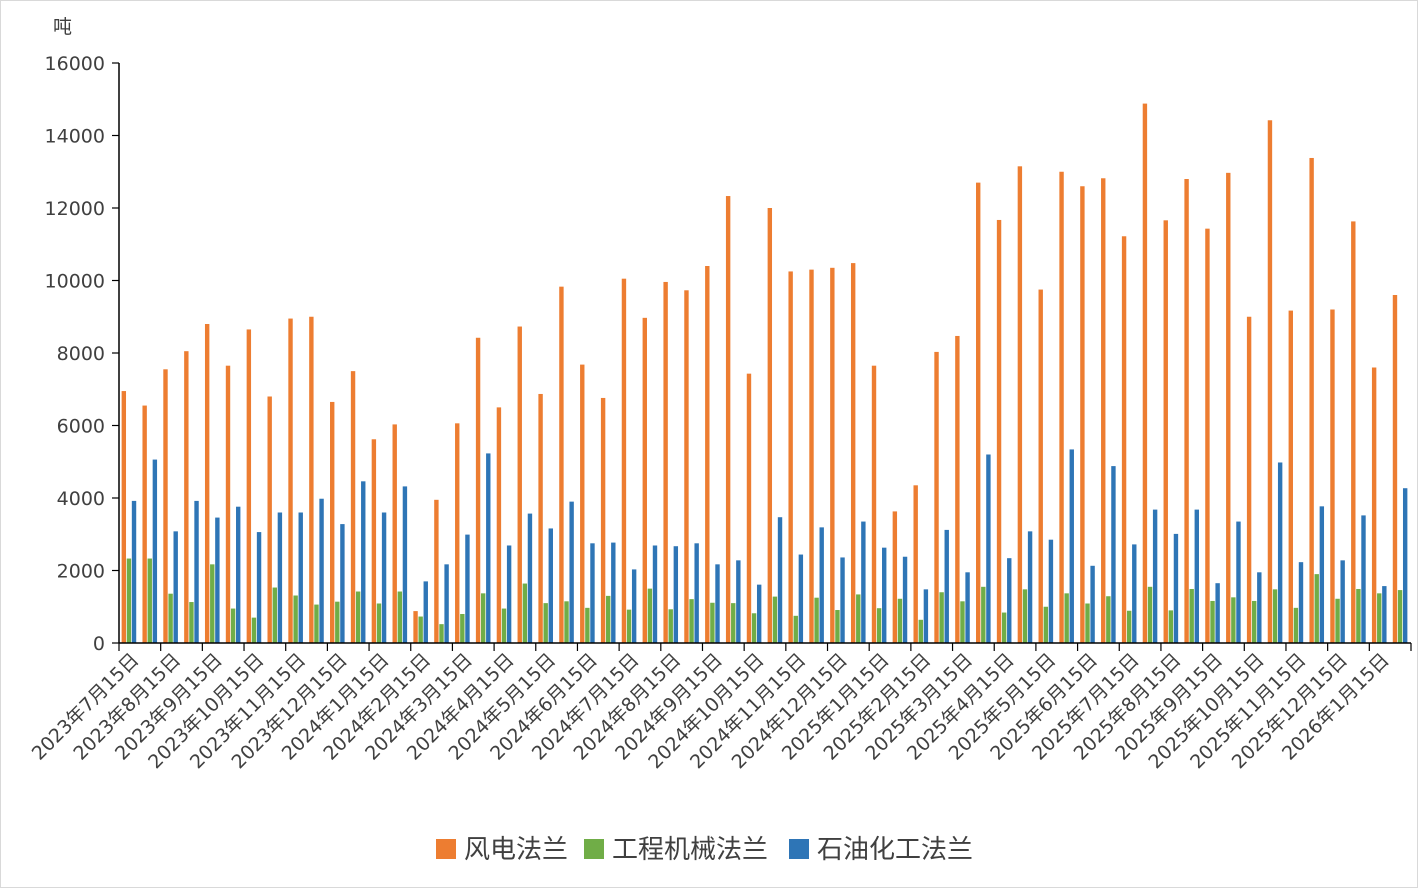 The width and height of the screenshot is (1418, 888). Describe the element at coordinates (81, 427) in the screenshot. I see `y-tick-label: 6000` at that location.